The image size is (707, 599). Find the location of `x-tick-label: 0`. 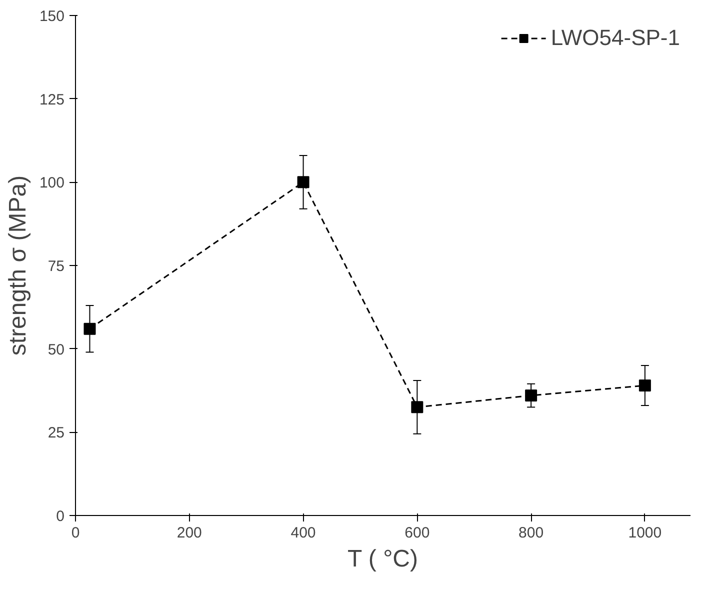

x-tick-label: 0 is located at coordinates (75, 533).